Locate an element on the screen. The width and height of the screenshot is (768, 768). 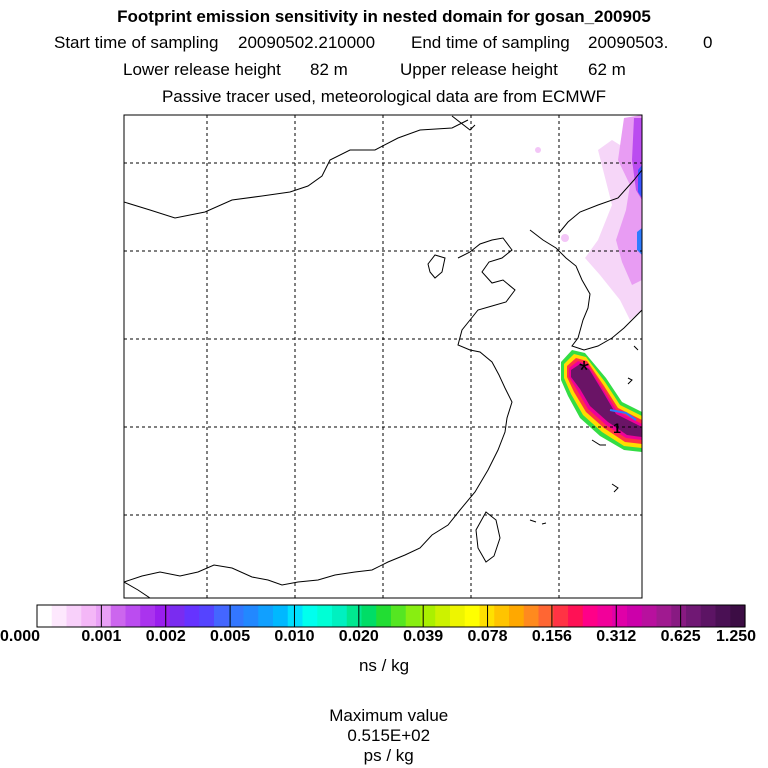
upper-release-value: 62 m is located at coordinates (607, 69).